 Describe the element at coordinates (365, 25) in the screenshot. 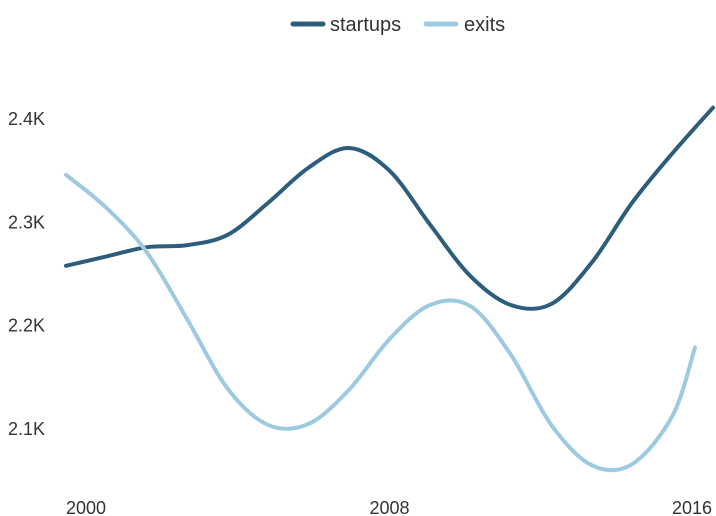

I see `legend-label: startups` at that location.